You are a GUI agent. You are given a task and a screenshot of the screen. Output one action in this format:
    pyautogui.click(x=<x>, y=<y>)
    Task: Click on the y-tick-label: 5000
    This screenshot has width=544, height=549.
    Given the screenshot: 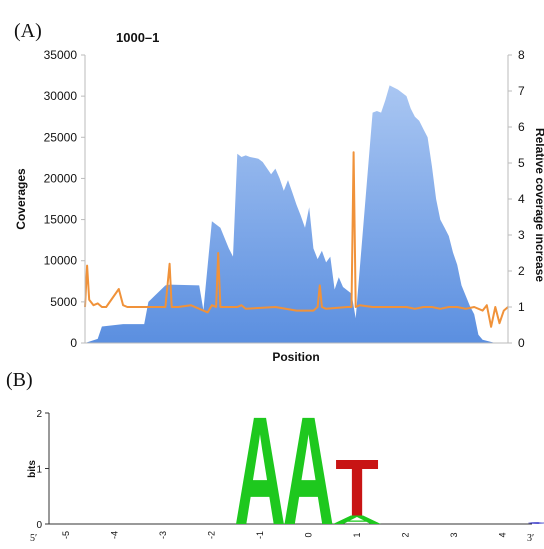 What is the action you would take?
    pyautogui.click(x=63, y=302)
    